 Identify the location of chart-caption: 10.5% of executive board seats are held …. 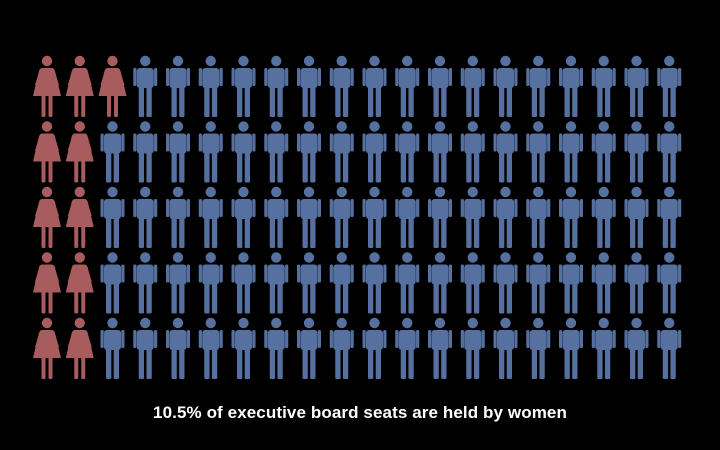
(360, 412).